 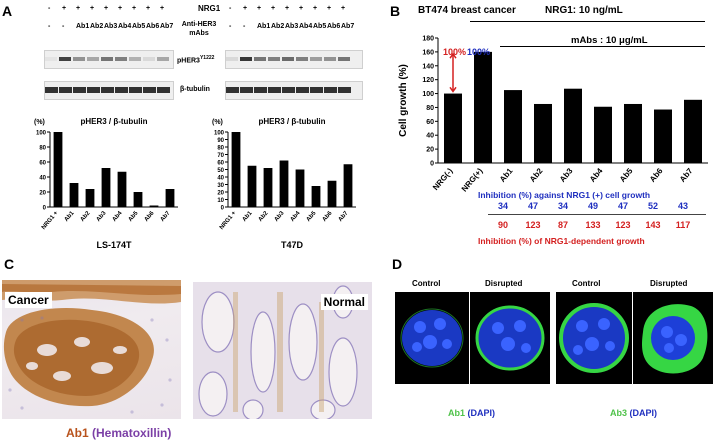 I want to click on blot-bands, so click(x=198, y=75).